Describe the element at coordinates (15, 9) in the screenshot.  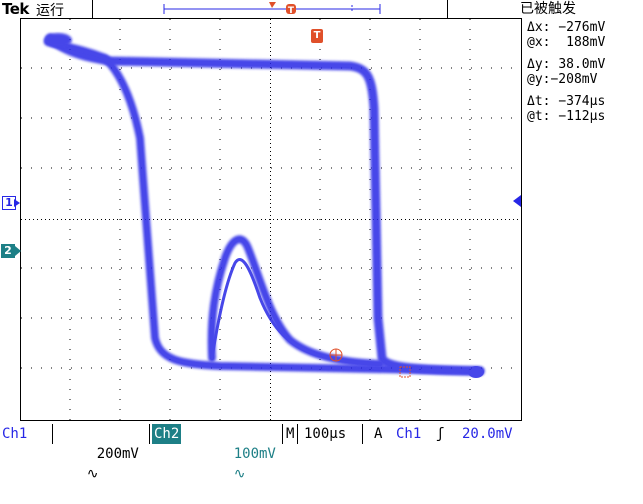
I see `brand-logo: Tek` at that location.